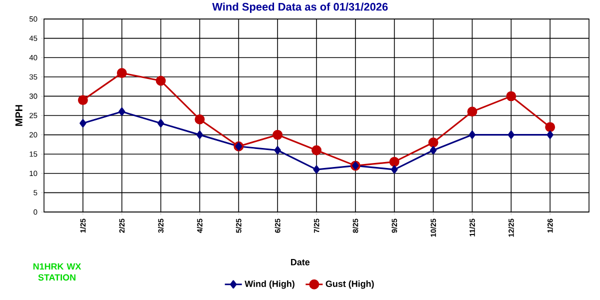 The image size is (600, 300). I want to click on legend-label: Wind (High), so click(269, 284).